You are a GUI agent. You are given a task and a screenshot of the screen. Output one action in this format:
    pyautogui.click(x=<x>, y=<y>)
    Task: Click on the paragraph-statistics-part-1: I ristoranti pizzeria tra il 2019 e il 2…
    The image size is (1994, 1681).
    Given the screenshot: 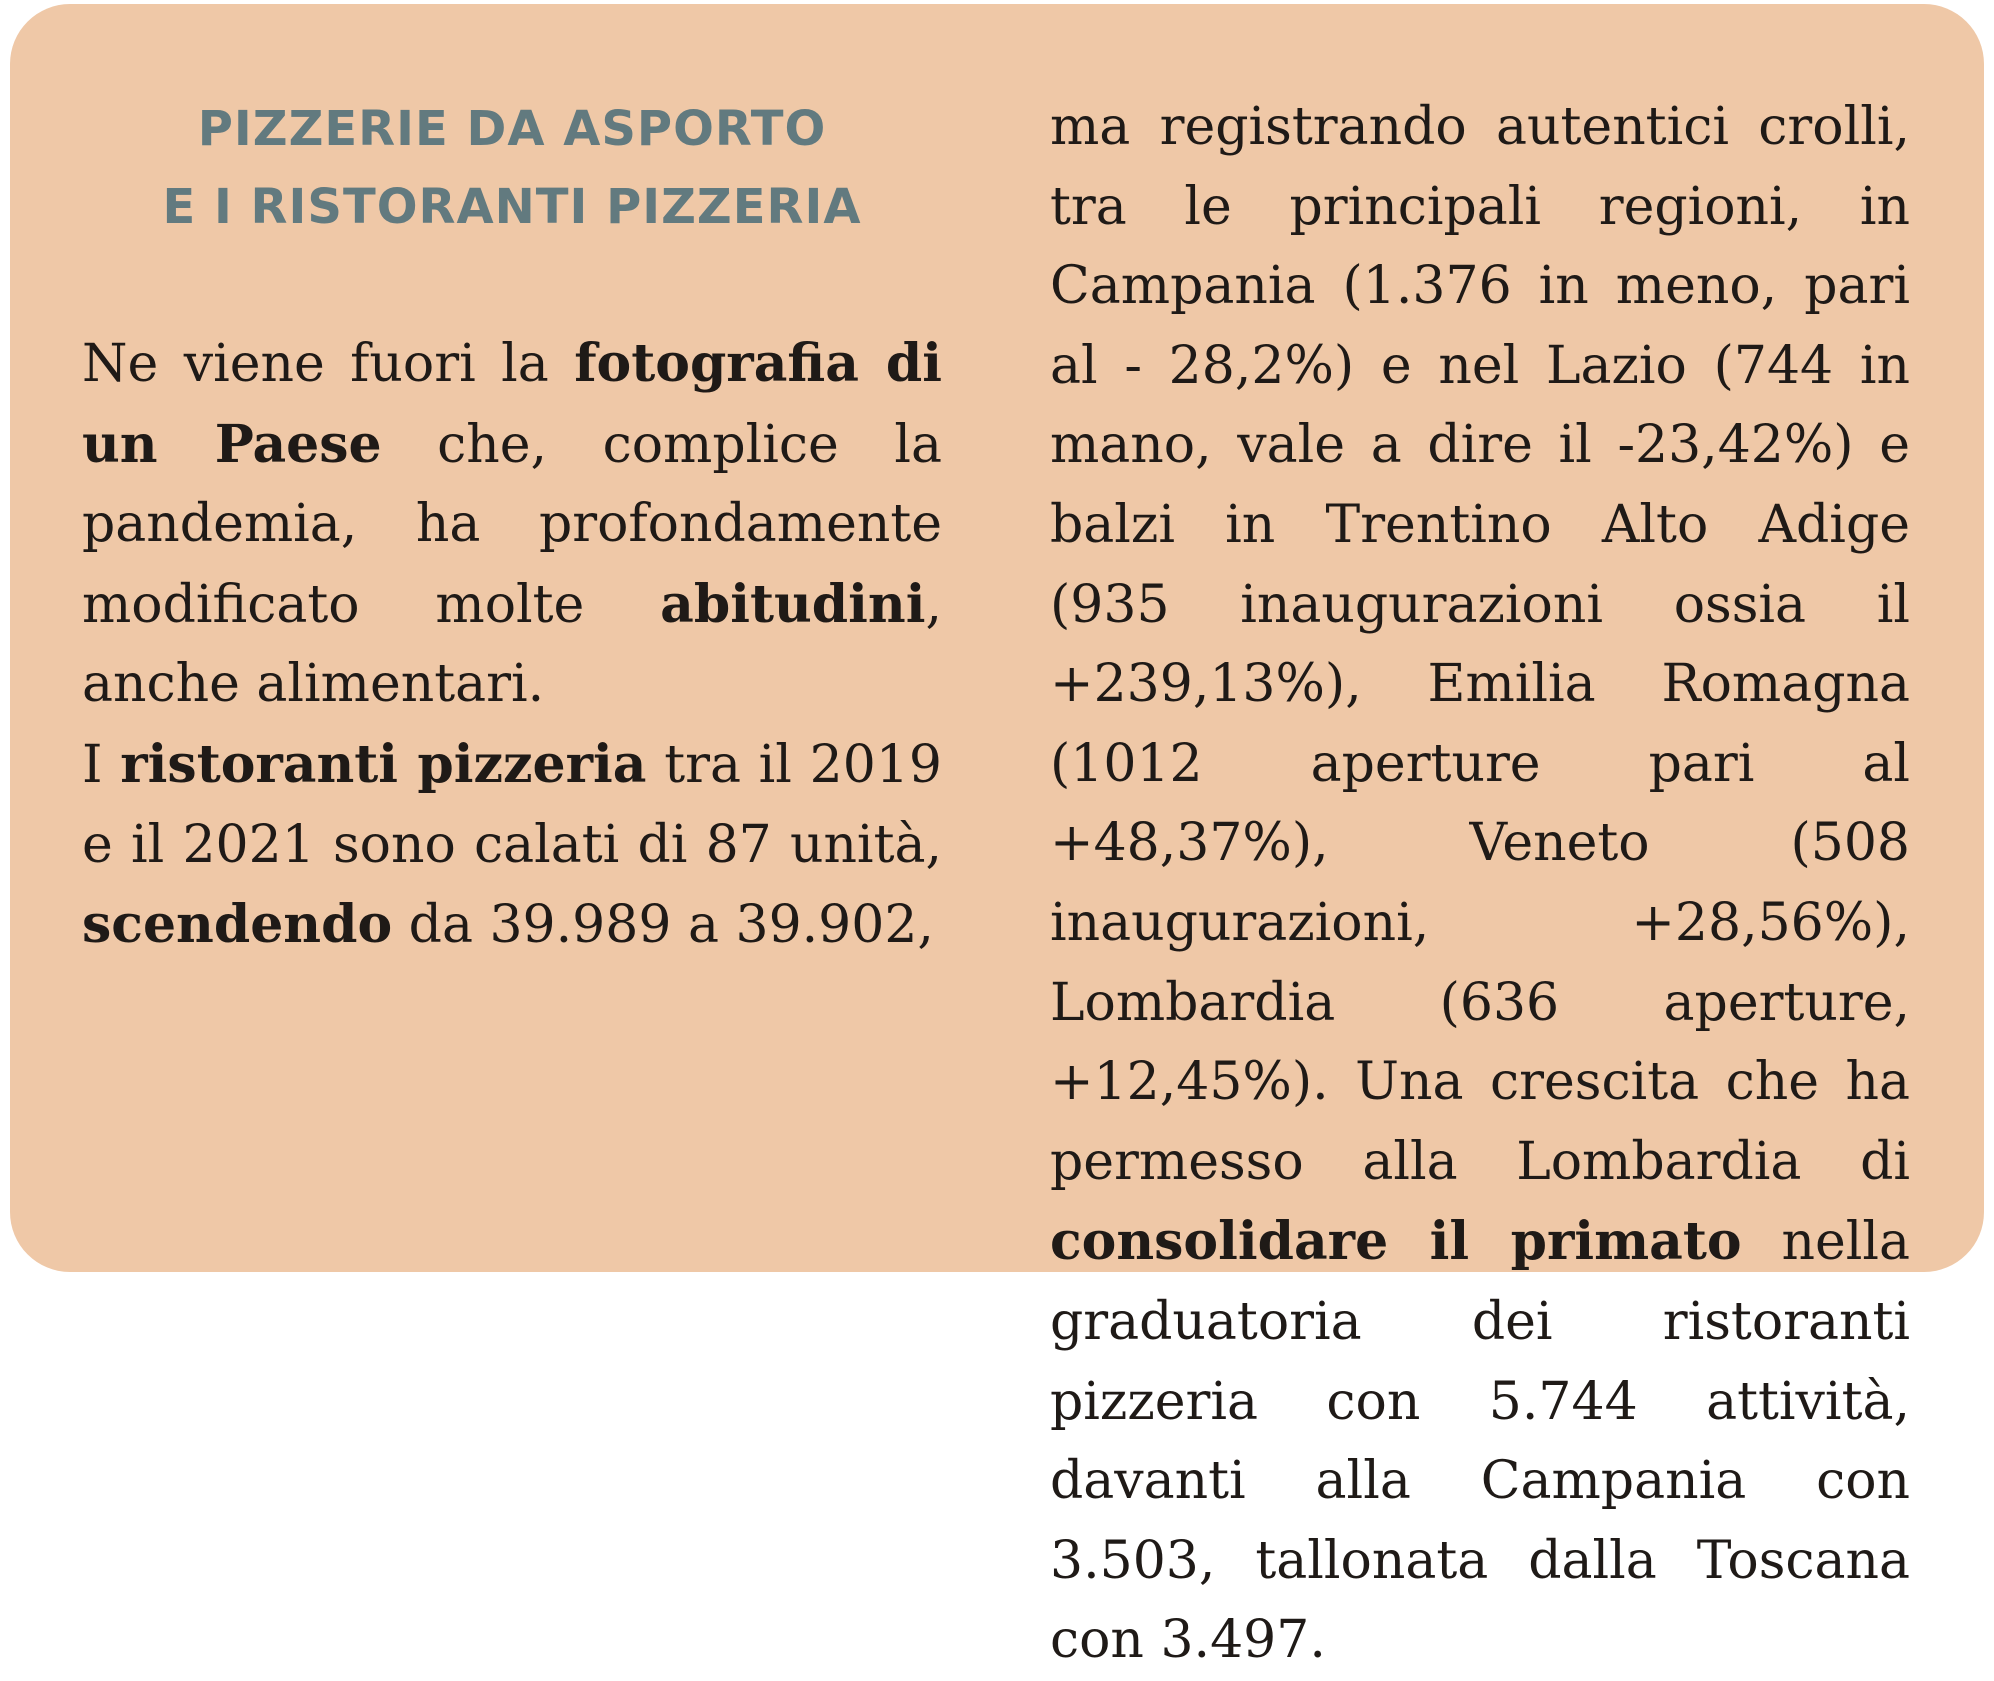 What is the action you would take?
    pyautogui.click(x=512, y=845)
    